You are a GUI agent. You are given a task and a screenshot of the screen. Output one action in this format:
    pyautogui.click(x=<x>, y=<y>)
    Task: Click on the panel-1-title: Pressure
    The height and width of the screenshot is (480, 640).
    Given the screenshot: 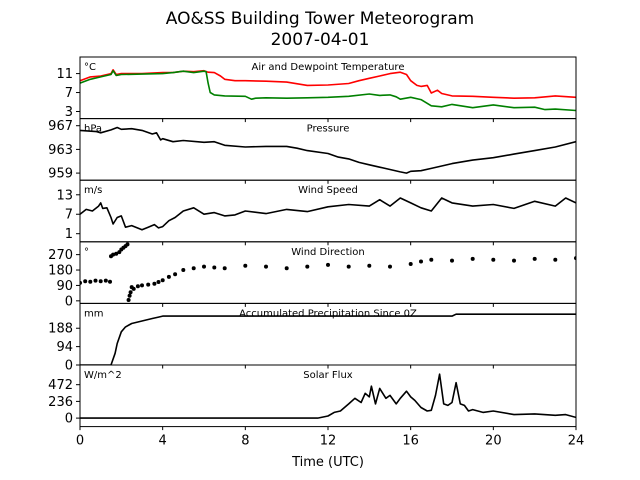 What is the action you would take?
    pyautogui.click(x=328, y=129)
    